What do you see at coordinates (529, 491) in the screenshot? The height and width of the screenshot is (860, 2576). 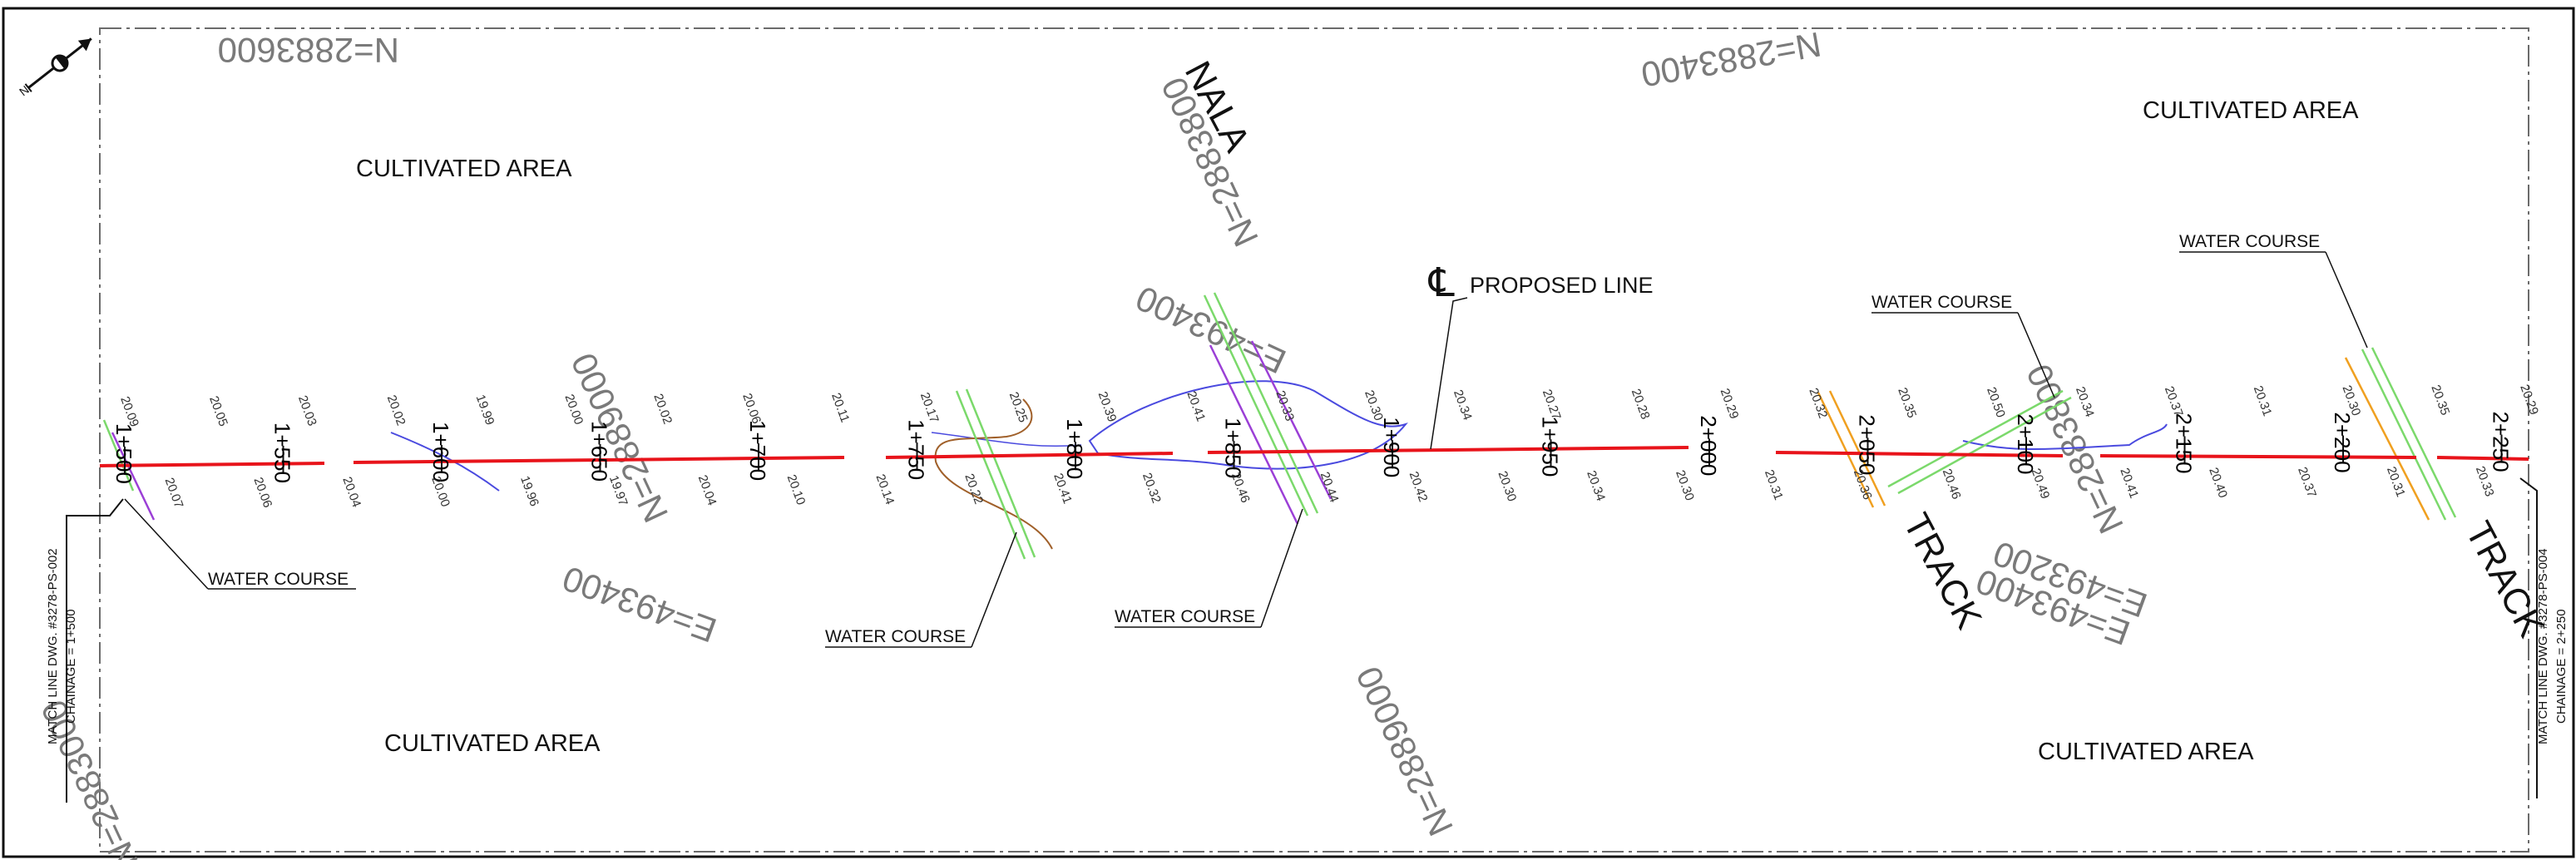 I see `elevation-label: 19.96` at bounding box center [529, 491].